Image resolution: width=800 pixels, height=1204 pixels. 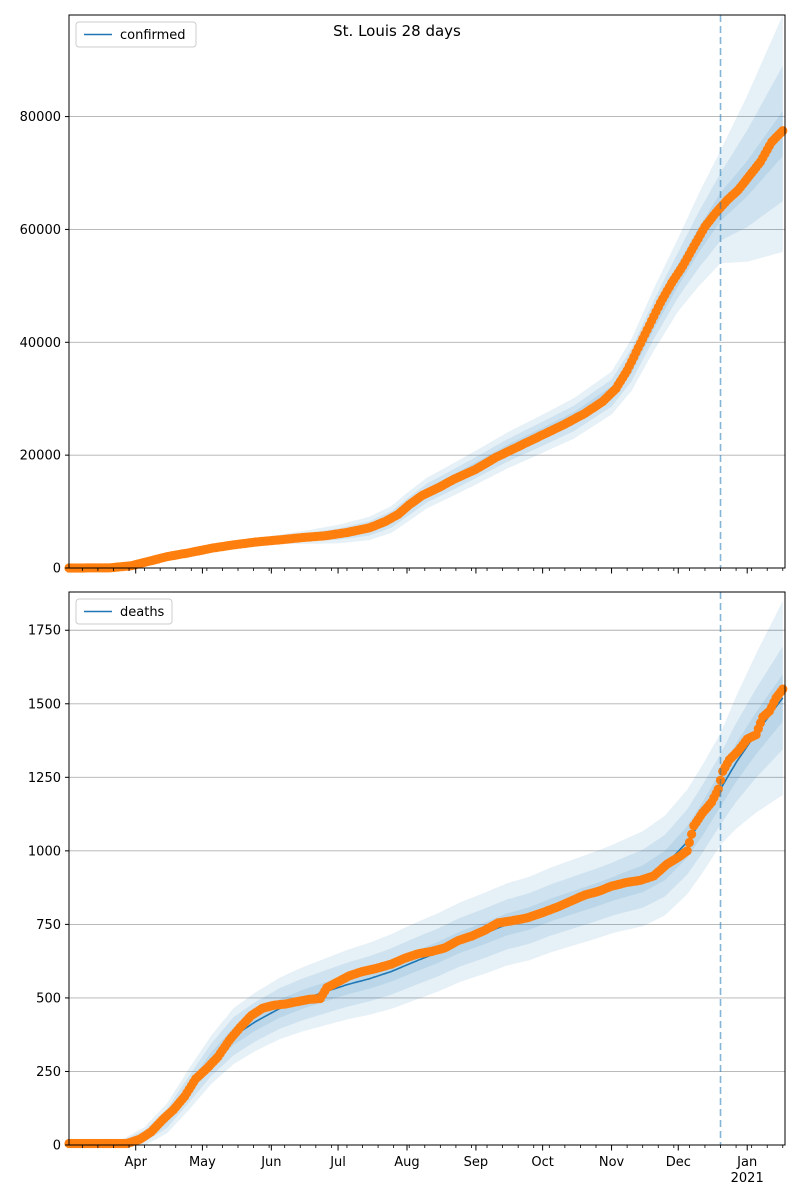 What do you see at coordinates (40, 117) in the screenshot?
I see `y-tick-label: 80000` at bounding box center [40, 117].